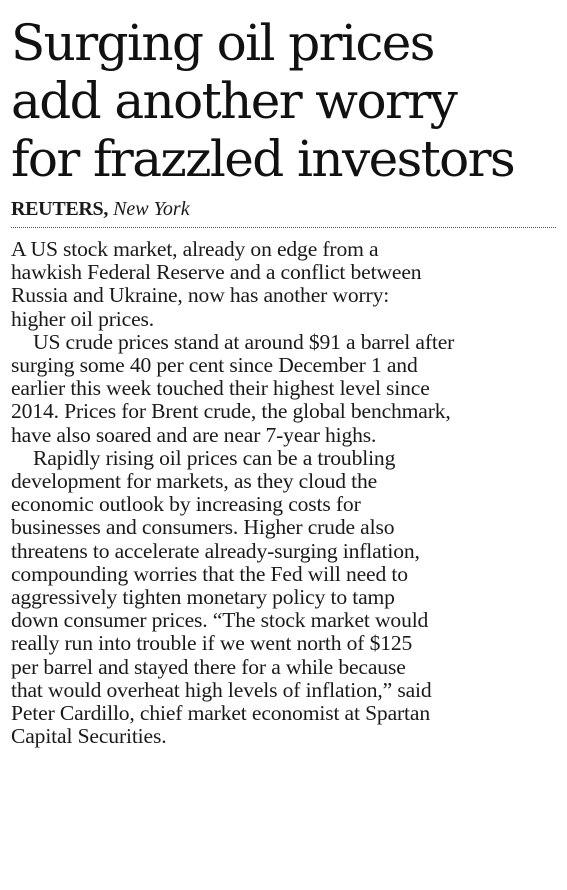 Image resolution: width=567 pixels, height=890 pixels. What do you see at coordinates (89, 736) in the screenshot?
I see `body-line: Capital Securities.` at bounding box center [89, 736].